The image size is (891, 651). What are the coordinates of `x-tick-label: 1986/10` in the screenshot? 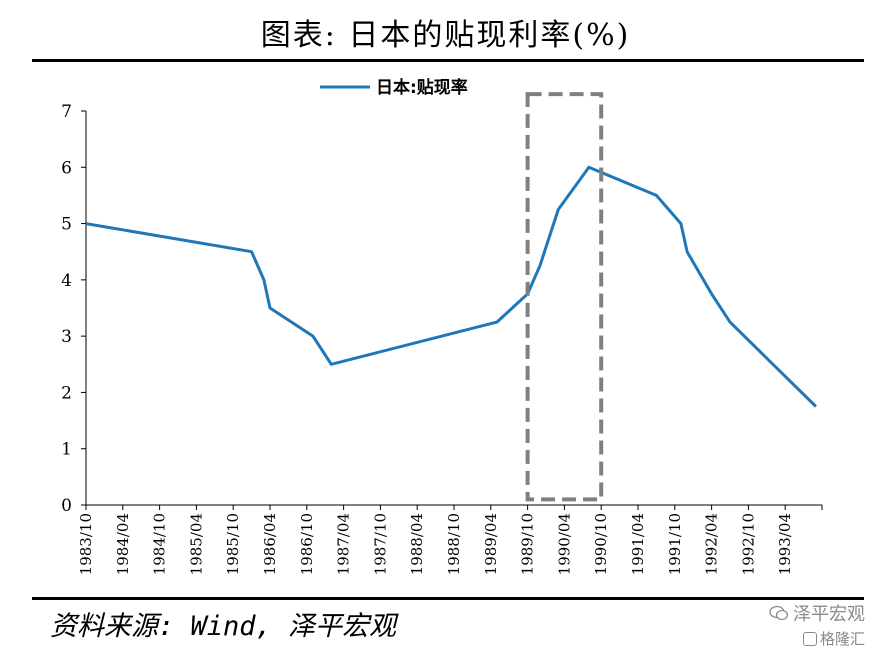 It's located at (307, 544).